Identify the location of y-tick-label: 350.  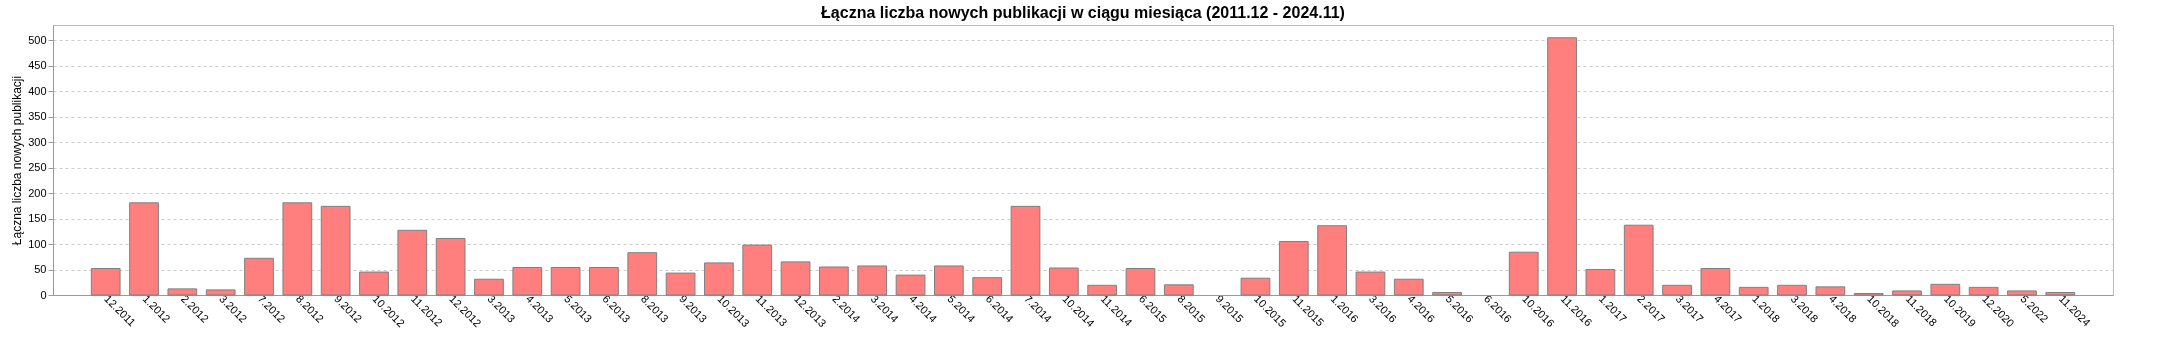
(37, 116).